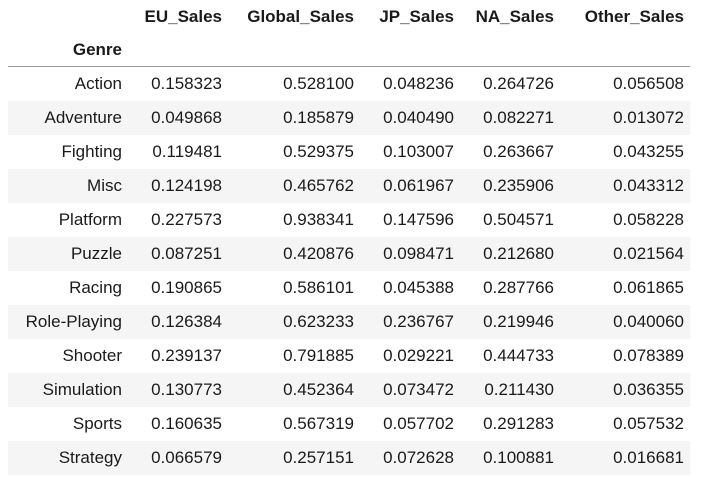 The image size is (704, 484). What do you see at coordinates (418, 389) in the screenshot?
I see `table-cell: 0.073472` at bounding box center [418, 389].